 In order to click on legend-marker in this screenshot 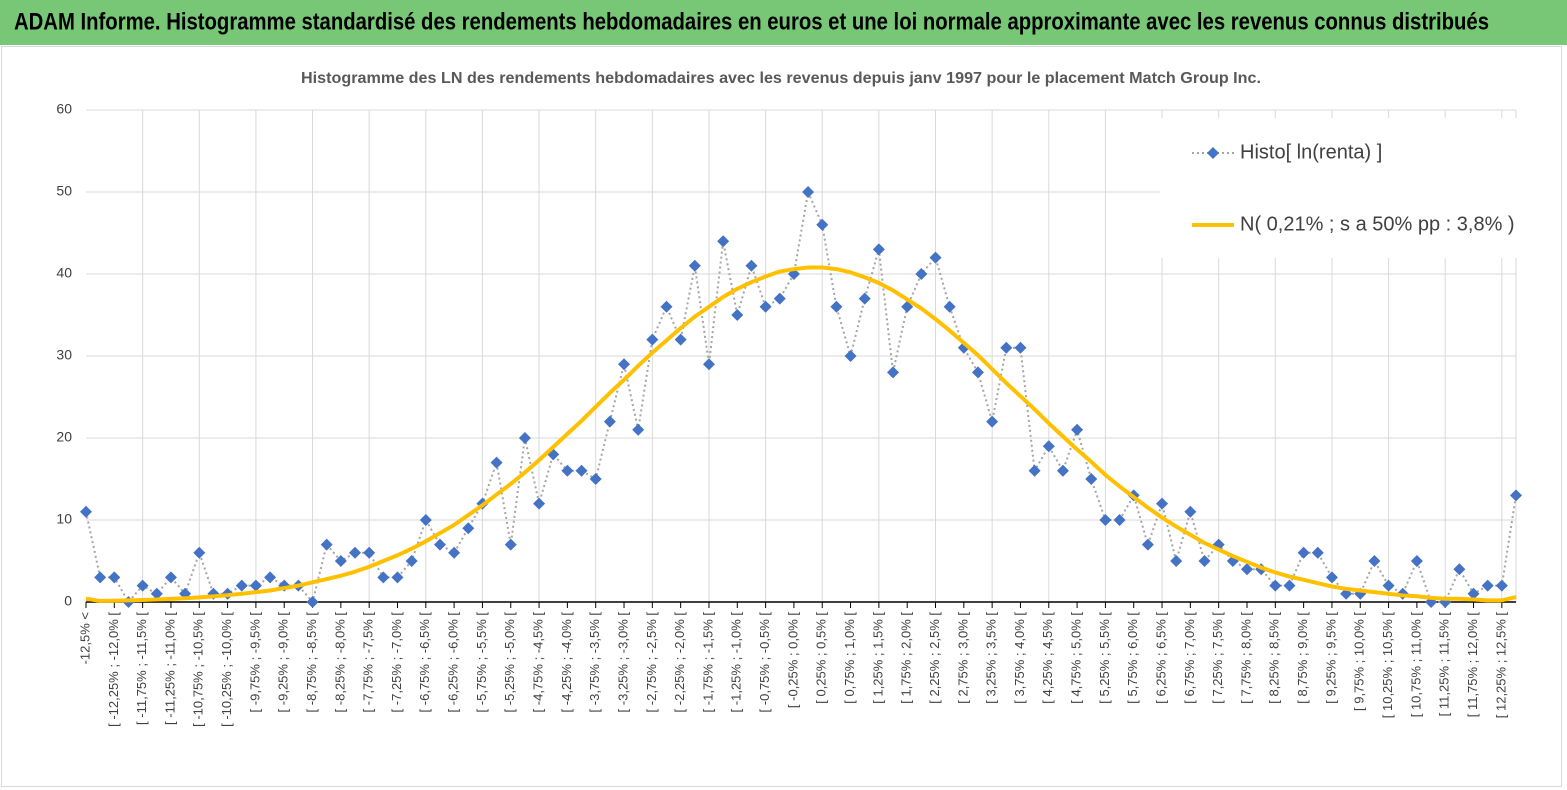, I will do `click(1213, 153)`.